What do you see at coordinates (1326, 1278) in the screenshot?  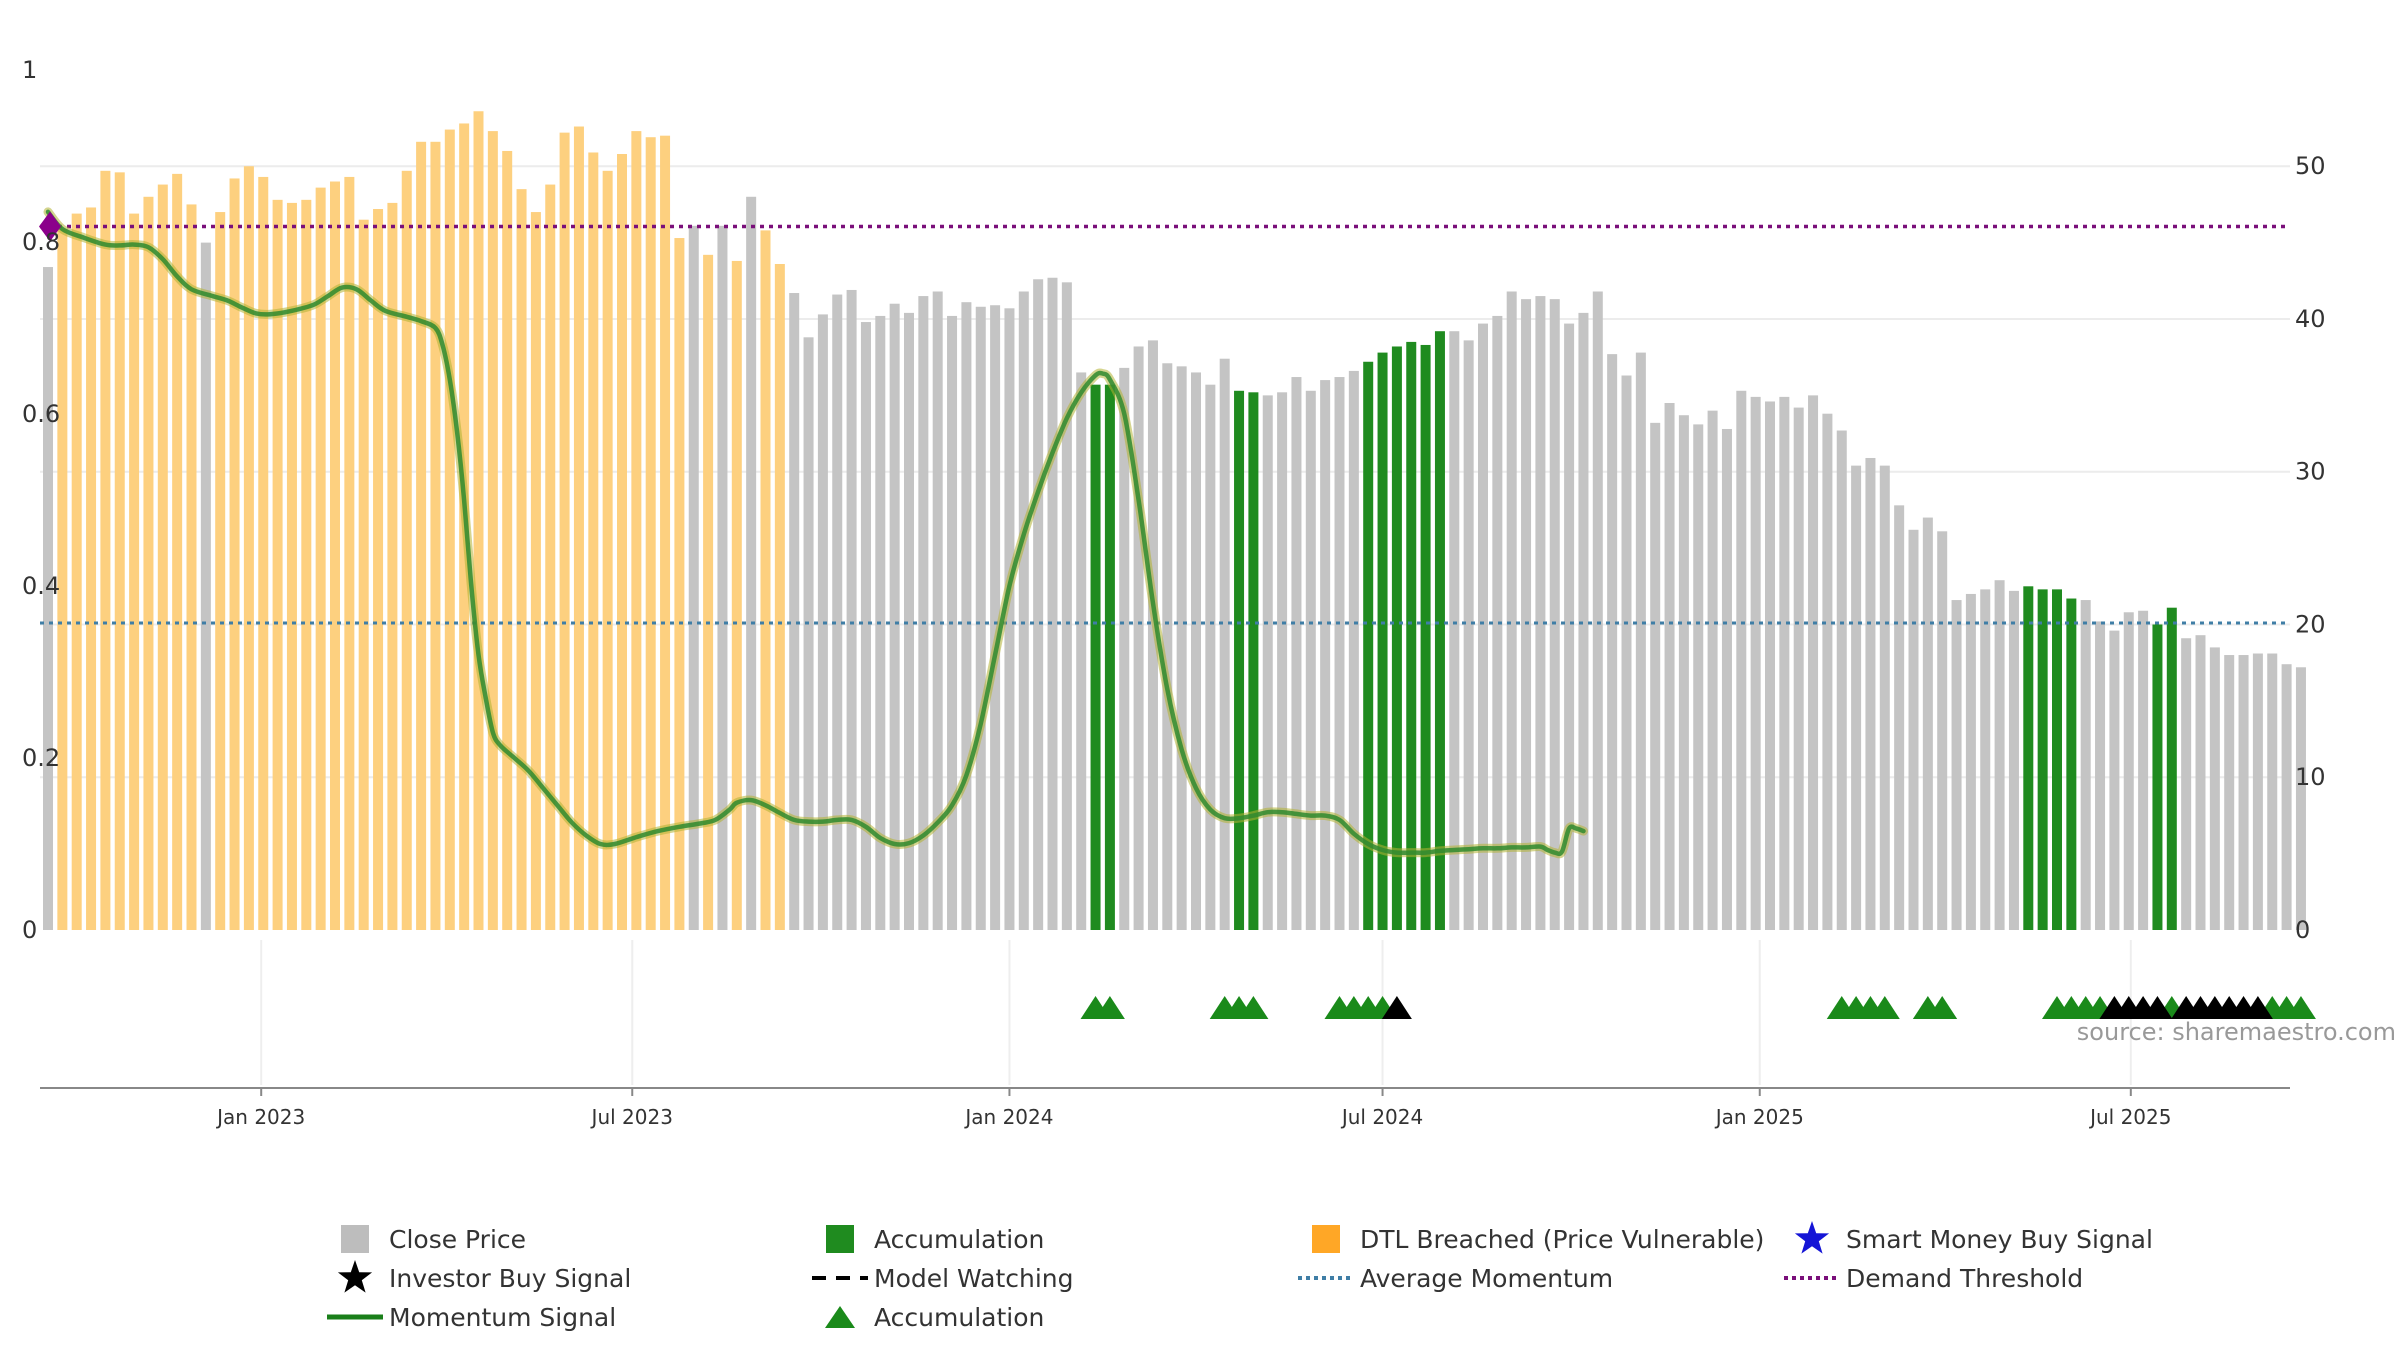 I see `legend-dotted-line` at bounding box center [1326, 1278].